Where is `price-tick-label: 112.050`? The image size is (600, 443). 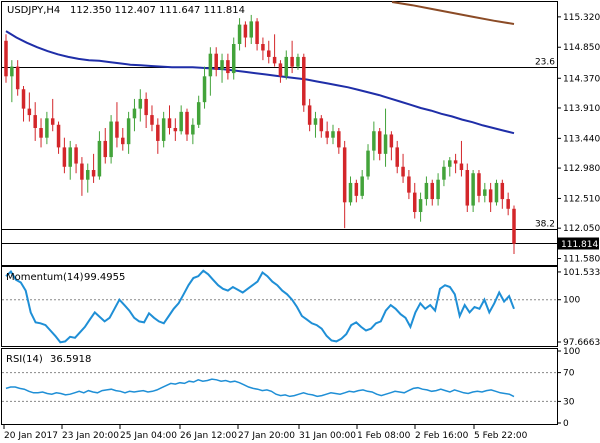 price-tick-label: 112.050 is located at coordinates (581, 229).